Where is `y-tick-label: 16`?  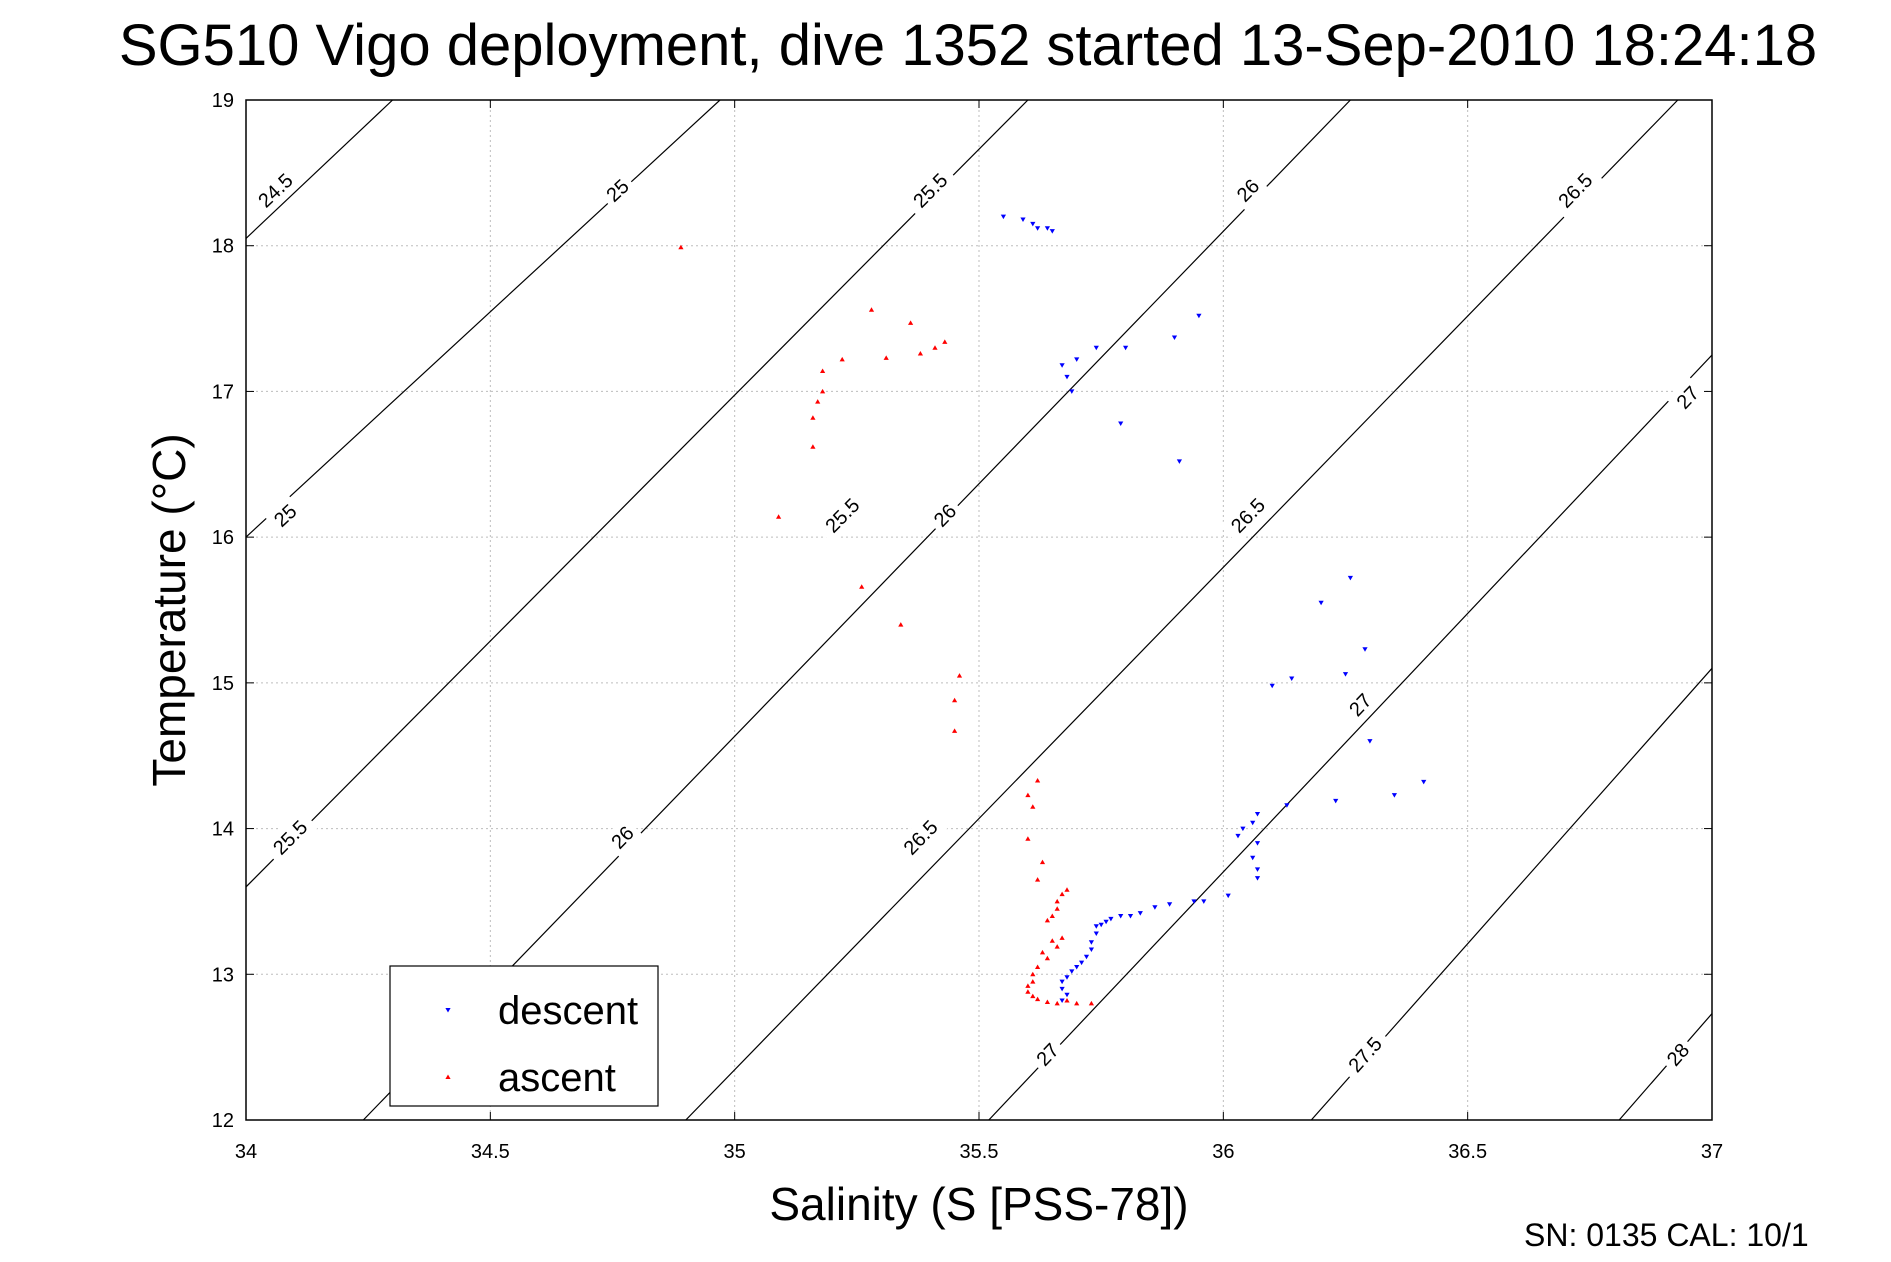
y-tick-label: 16 is located at coordinates (223, 538).